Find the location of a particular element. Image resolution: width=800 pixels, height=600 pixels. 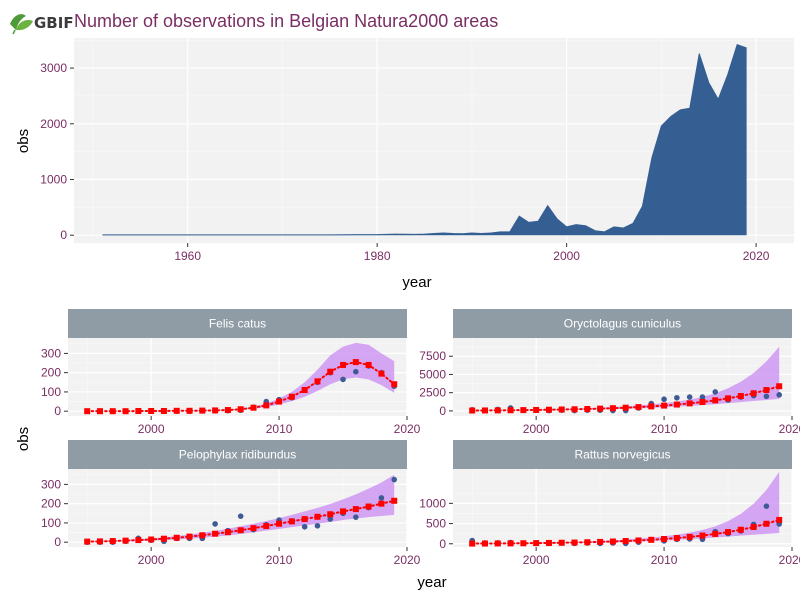

felis-catus-plot-area is located at coordinates (241, 378).